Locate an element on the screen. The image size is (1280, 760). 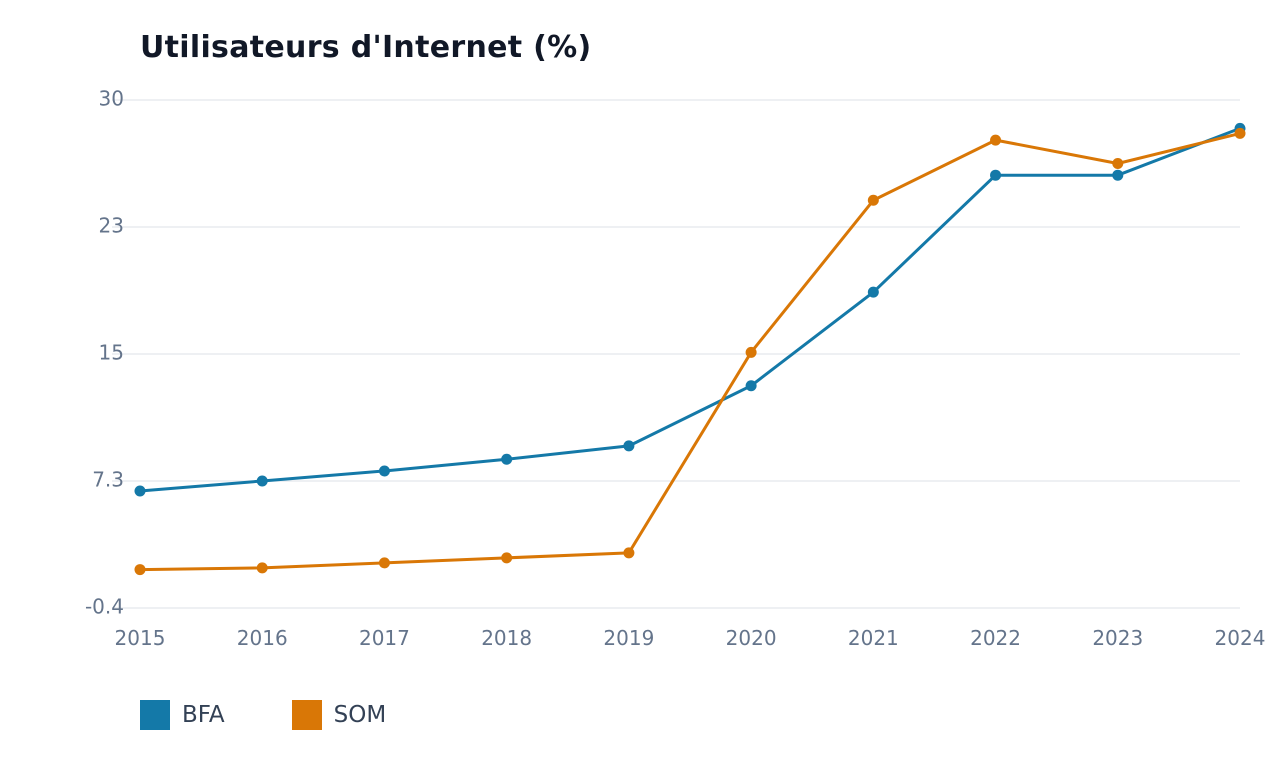
chart-title: Utilisateurs d'Internet (%) is located at coordinates (366, 47).